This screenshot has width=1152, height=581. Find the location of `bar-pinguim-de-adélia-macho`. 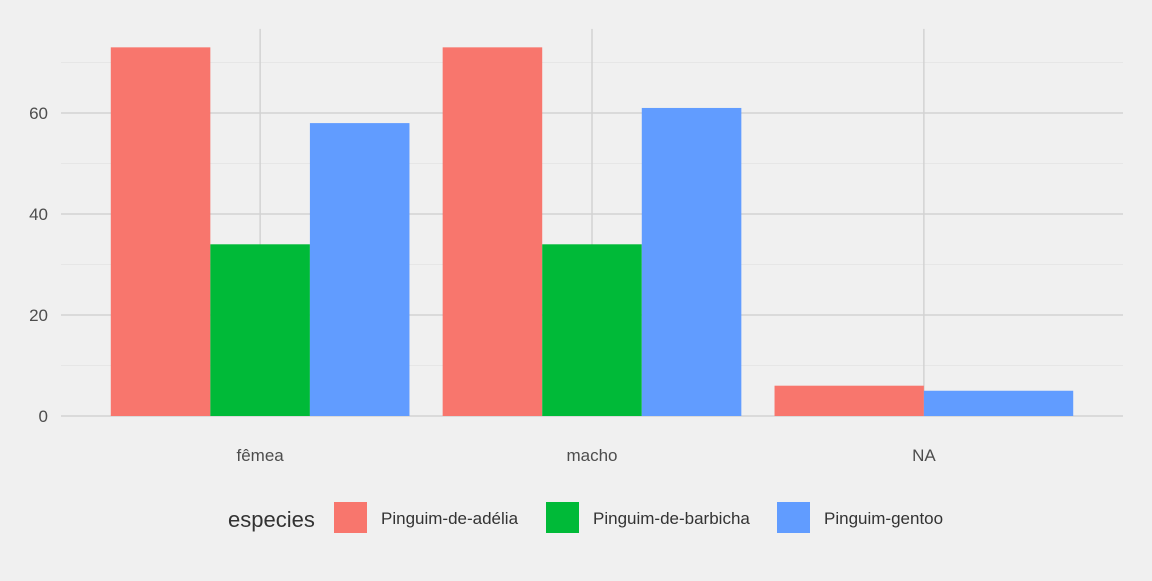

bar-pinguim-de-adélia-macho is located at coordinates (492, 231).